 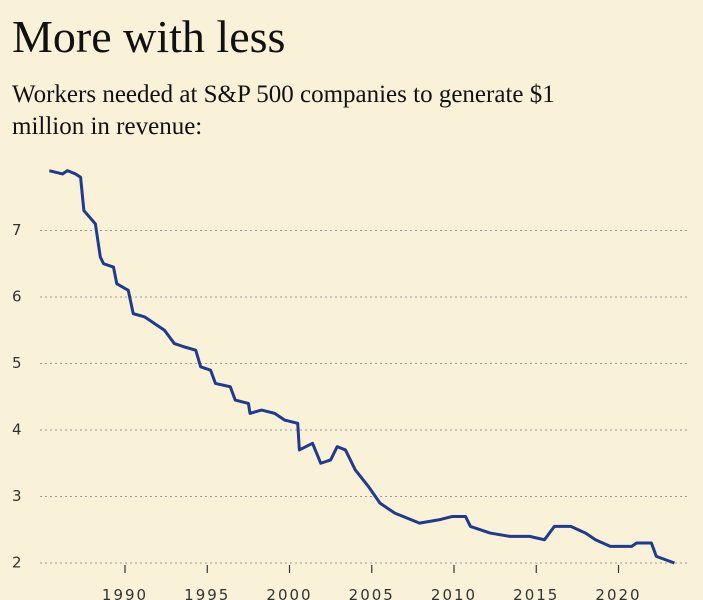 What do you see at coordinates (207, 593) in the screenshot?
I see `x-tick-label: 1995` at bounding box center [207, 593].